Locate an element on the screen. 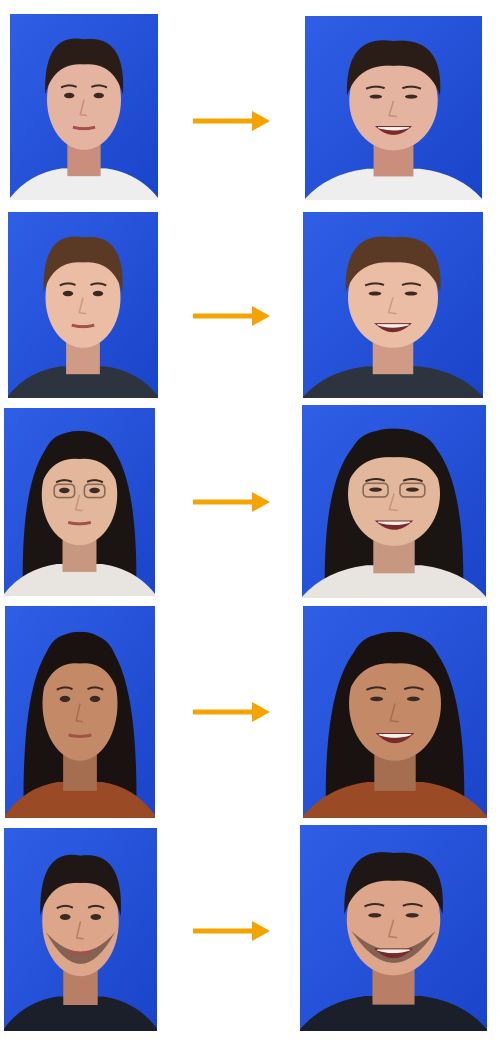  face is located at coordinates (79, 494).